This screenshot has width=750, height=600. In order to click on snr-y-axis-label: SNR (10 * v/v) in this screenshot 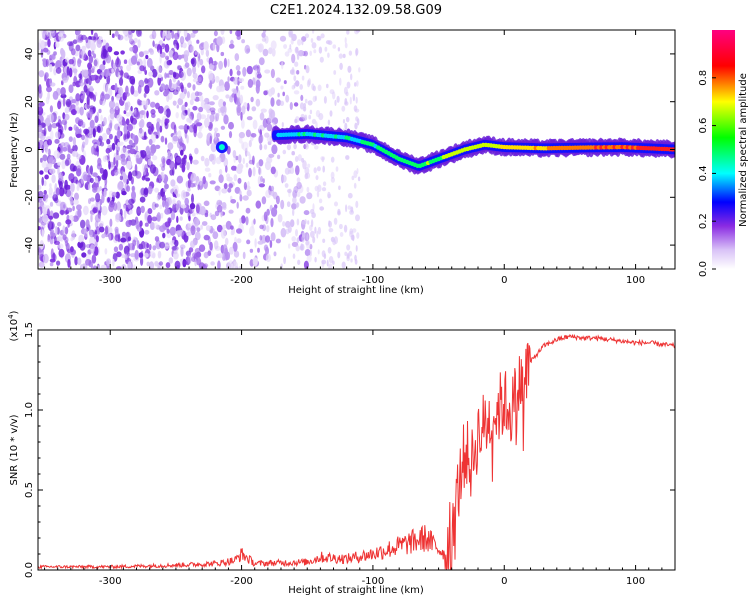, I will do `click(14, 449)`.